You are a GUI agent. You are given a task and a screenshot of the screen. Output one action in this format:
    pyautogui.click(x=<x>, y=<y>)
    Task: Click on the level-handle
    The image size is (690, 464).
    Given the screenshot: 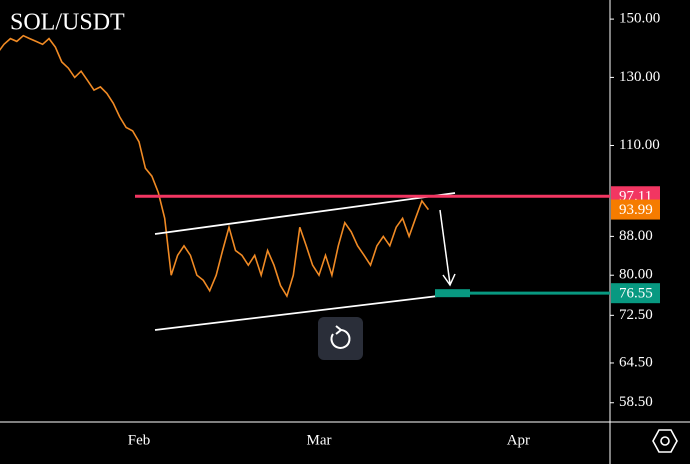 What is the action you would take?
    pyautogui.click(x=452, y=293)
    